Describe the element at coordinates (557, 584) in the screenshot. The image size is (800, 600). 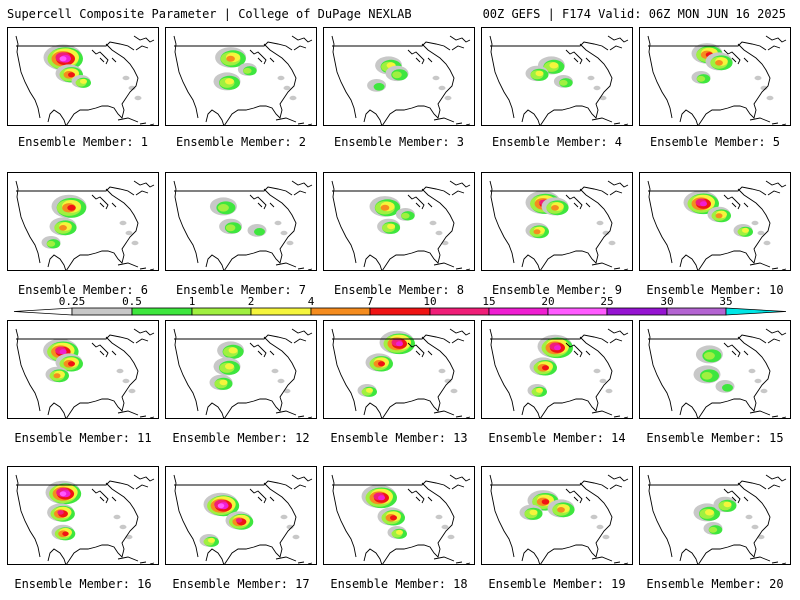
I see `ensemble-member-label: Ensemble Member: 19` at that location.